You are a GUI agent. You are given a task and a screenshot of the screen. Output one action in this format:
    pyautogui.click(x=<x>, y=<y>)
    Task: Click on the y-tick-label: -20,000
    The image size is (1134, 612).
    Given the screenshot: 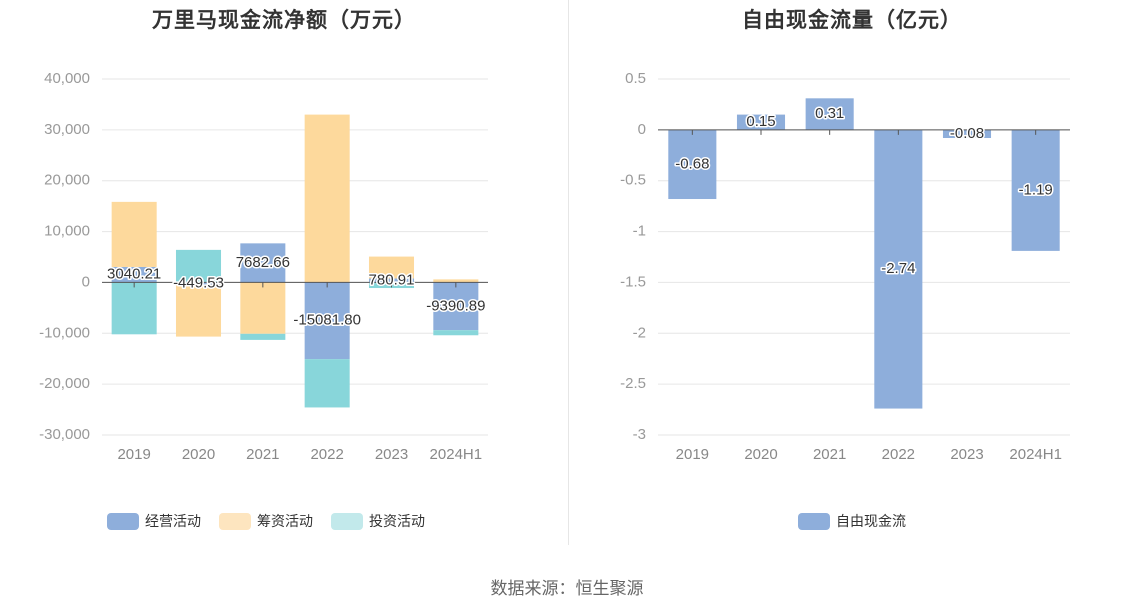 What is the action you would take?
    pyautogui.click(x=64, y=383)
    